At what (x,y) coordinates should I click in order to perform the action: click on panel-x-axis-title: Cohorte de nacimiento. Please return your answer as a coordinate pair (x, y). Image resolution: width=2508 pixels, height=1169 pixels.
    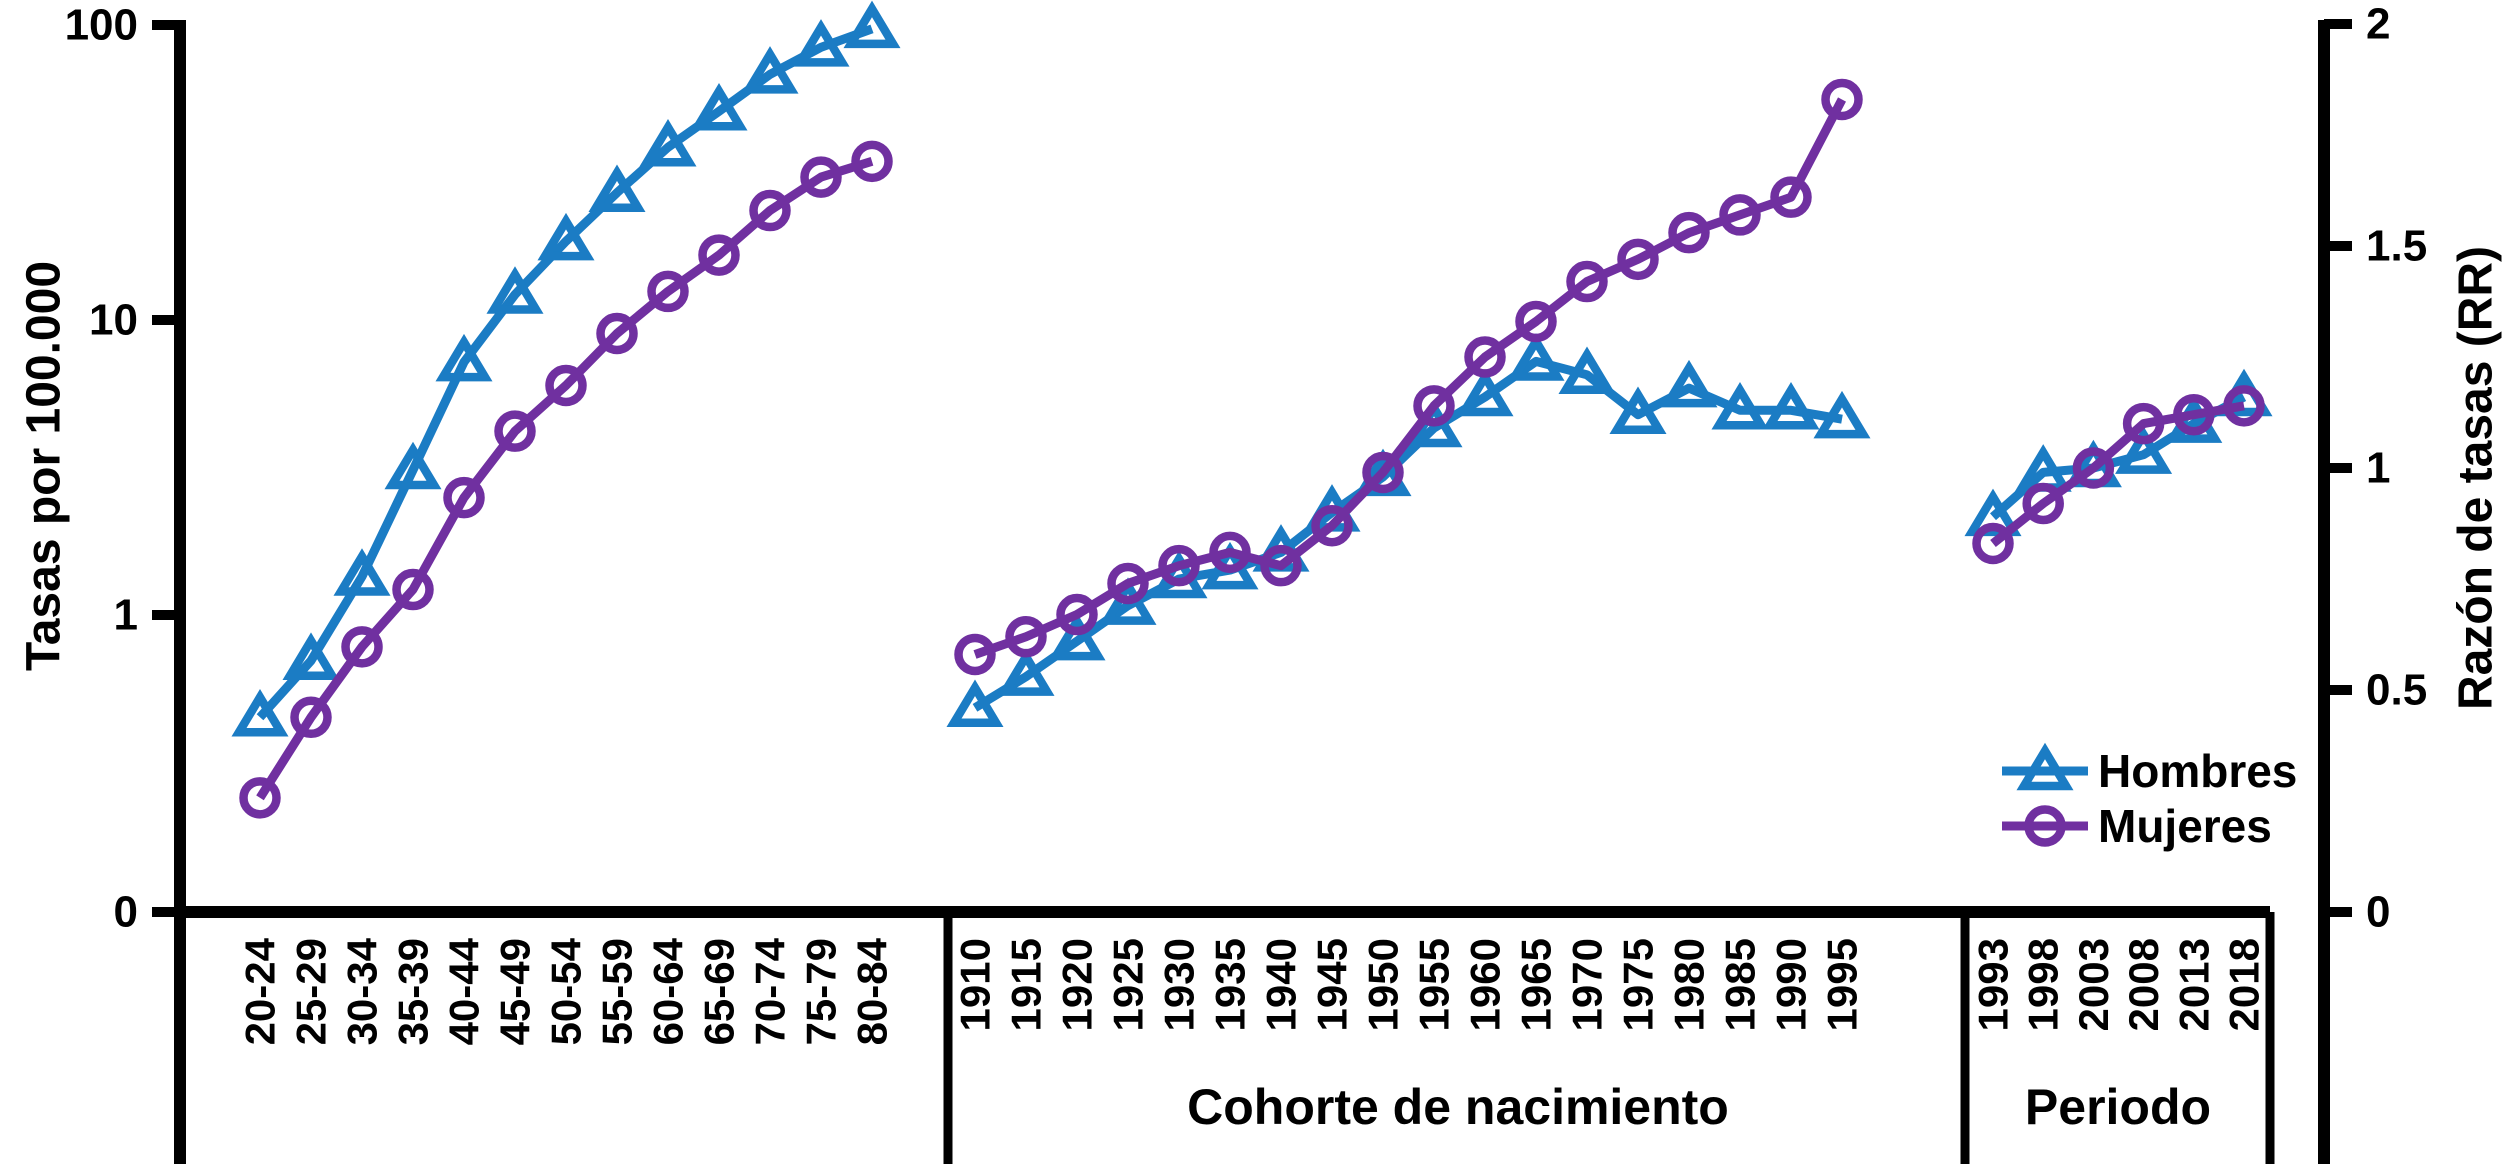
    Looking at the image, I should click on (1458, 1107).